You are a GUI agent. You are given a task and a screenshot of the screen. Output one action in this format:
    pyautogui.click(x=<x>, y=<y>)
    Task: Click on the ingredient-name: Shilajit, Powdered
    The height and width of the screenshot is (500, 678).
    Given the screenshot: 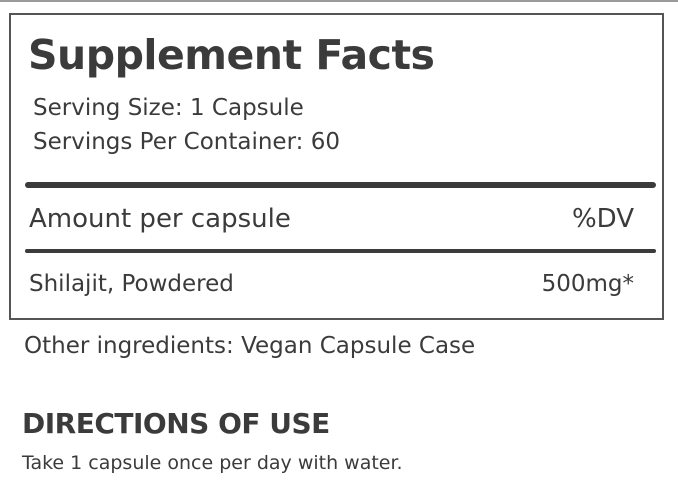 What is the action you would take?
    pyautogui.click(x=131, y=284)
    